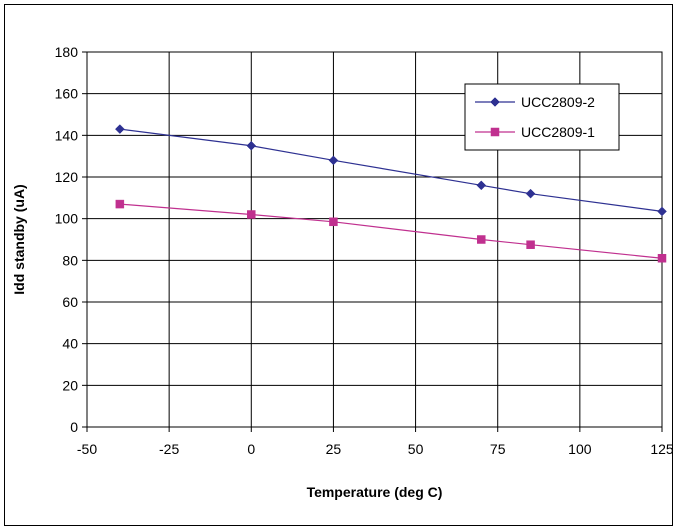 The width and height of the screenshot is (678, 531). What do you see at coordinates (416, 449) in the screenshot?
I see `x-tick-label: 50` at bounding box center [416, 449].